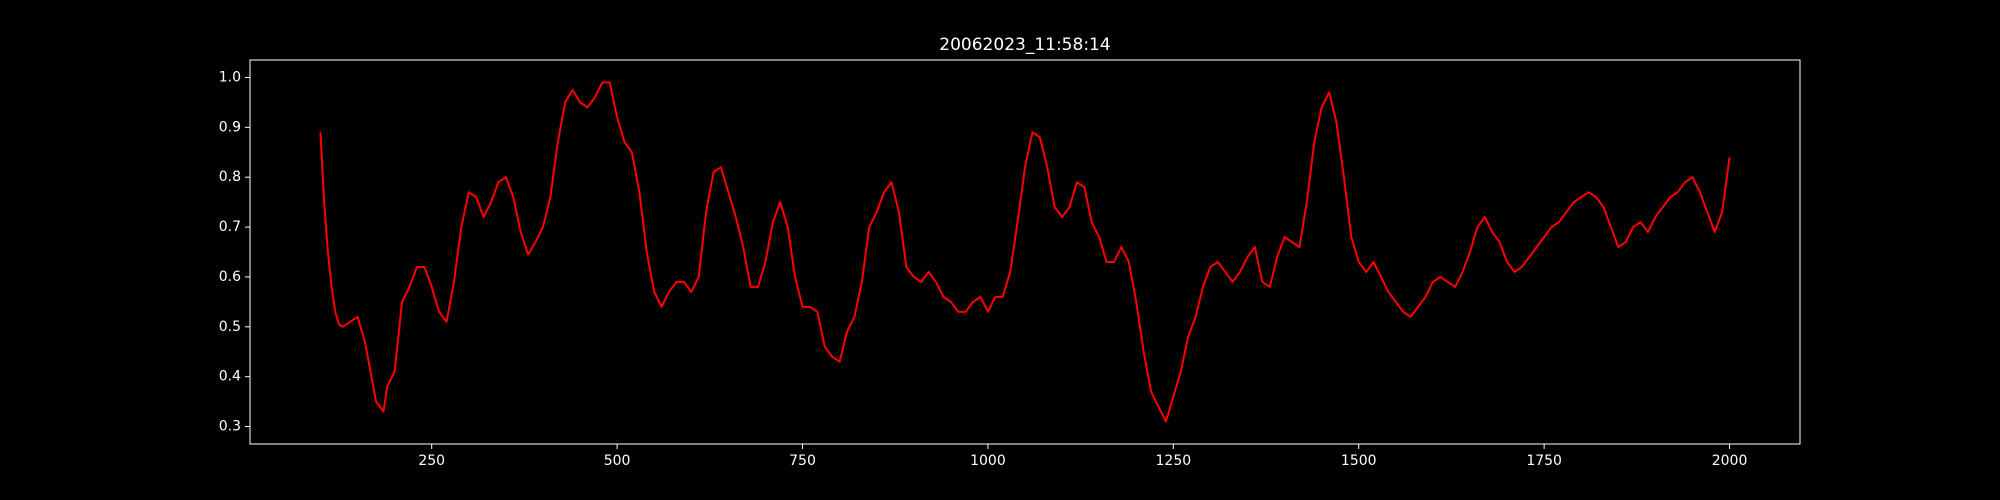 This screenshot has height=500, width=2000. I want to click on x-tick-label: 250, so click(431, 461).